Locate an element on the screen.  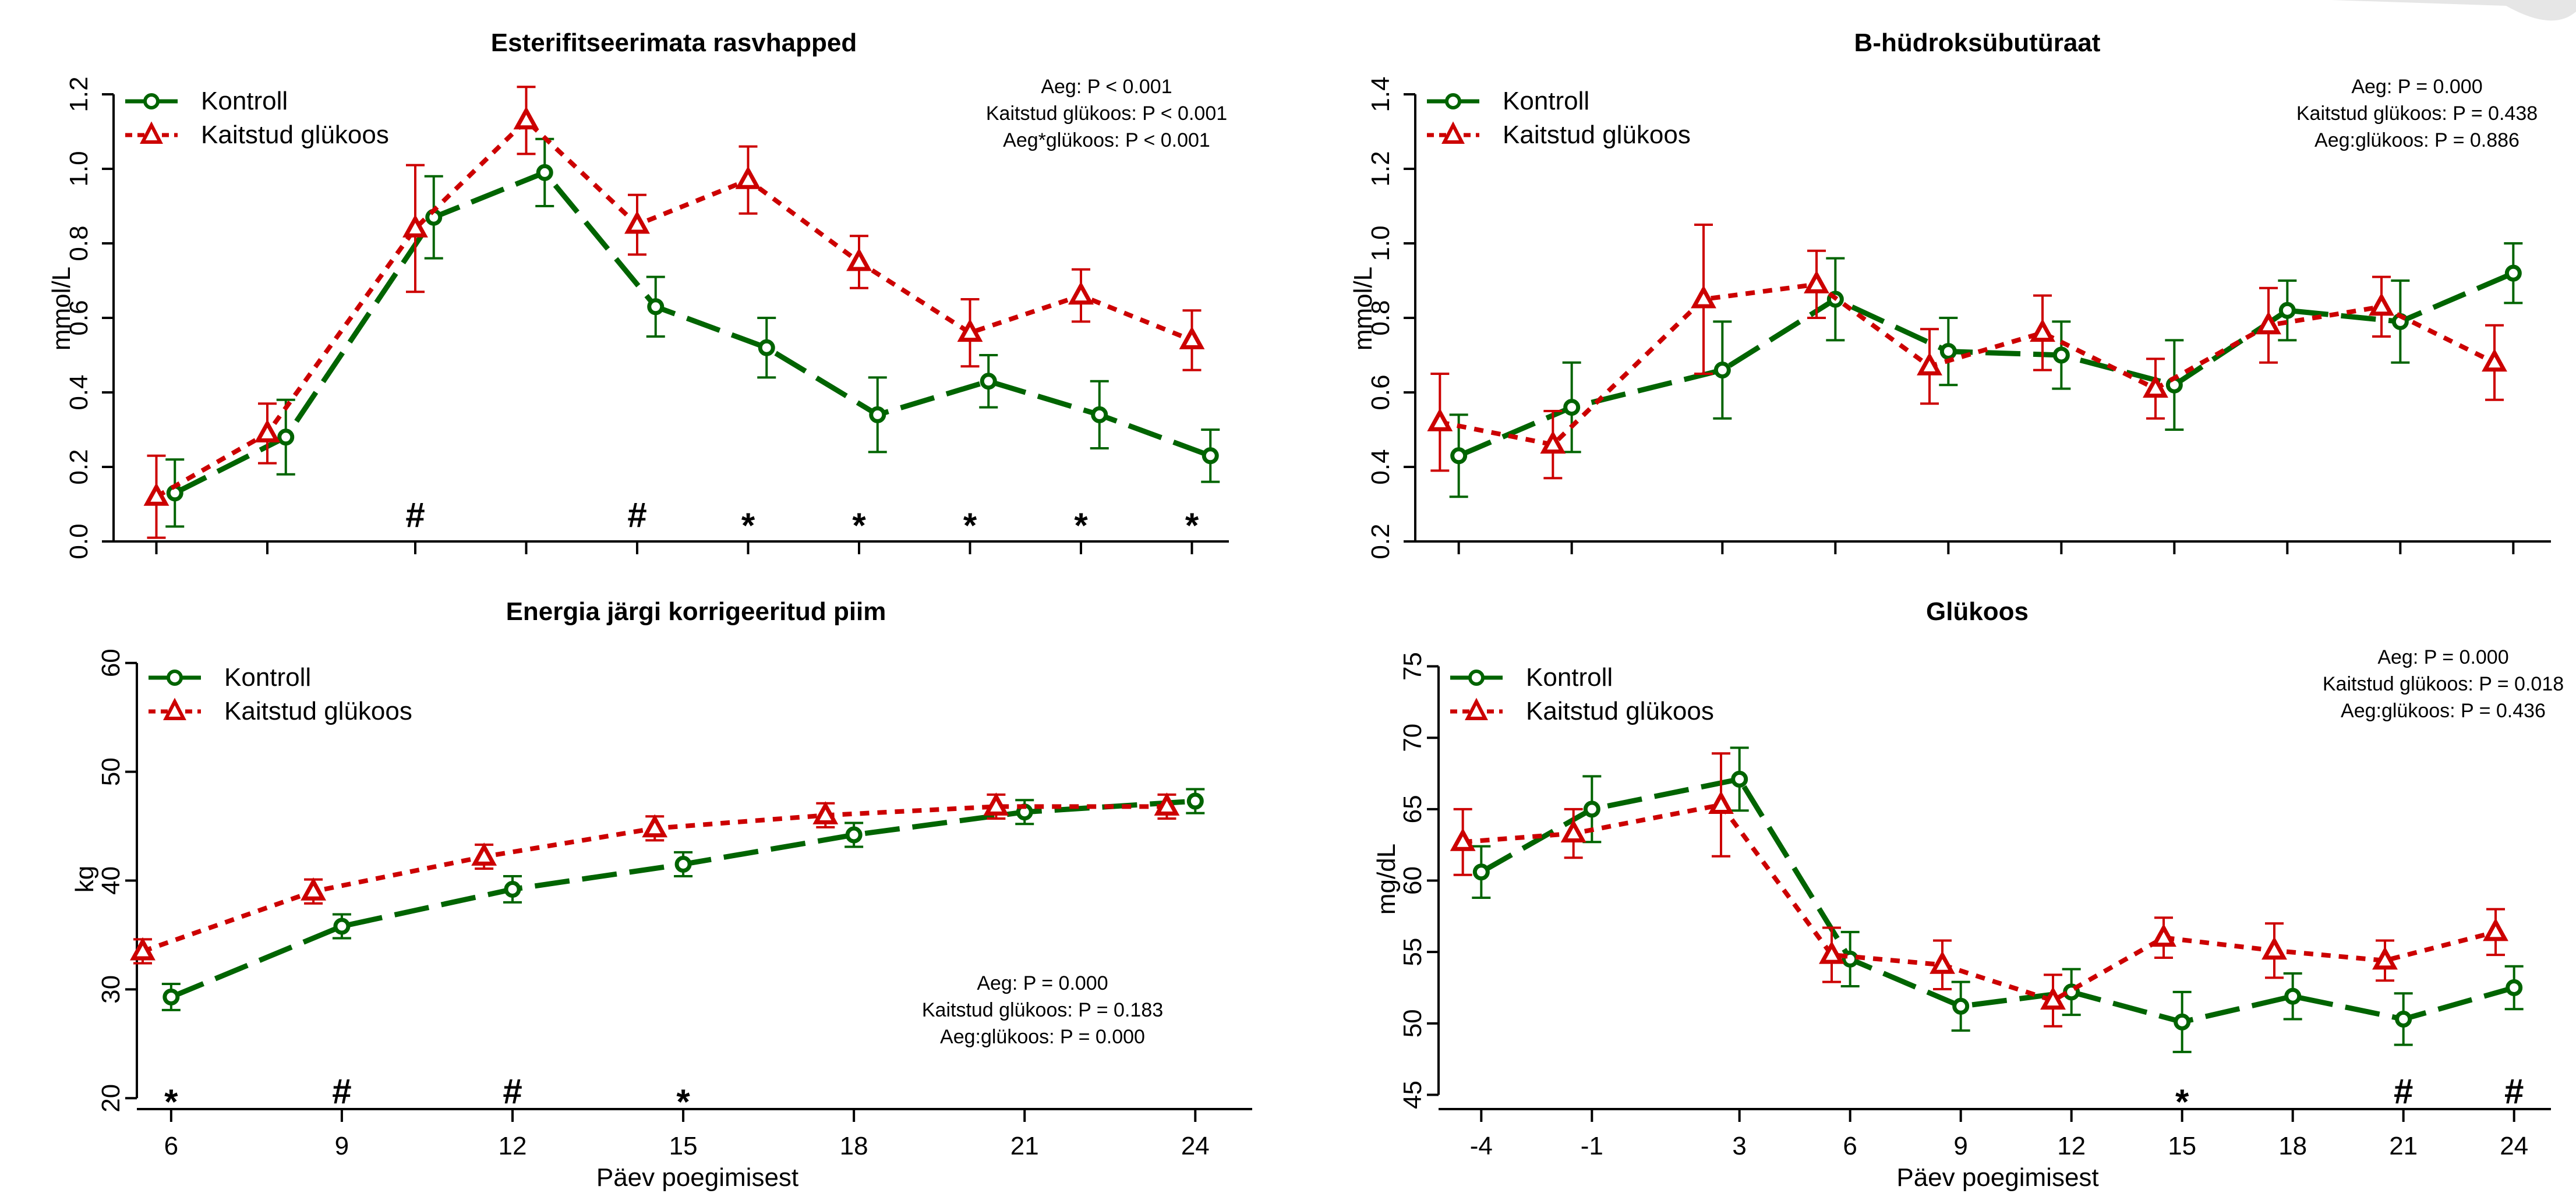
y-tick-label: 0.6 is located at coordinates (79, 317).